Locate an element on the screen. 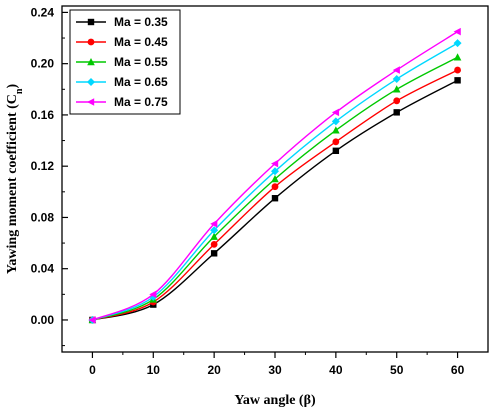 The image size is (498, 410). legend-item: Ma = 0.55 is located at coordinates (122, 62).